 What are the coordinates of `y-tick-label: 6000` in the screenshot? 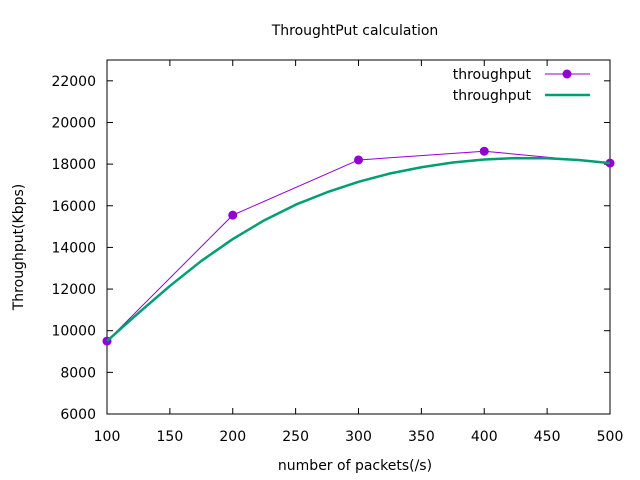 It's located at (78, 415).